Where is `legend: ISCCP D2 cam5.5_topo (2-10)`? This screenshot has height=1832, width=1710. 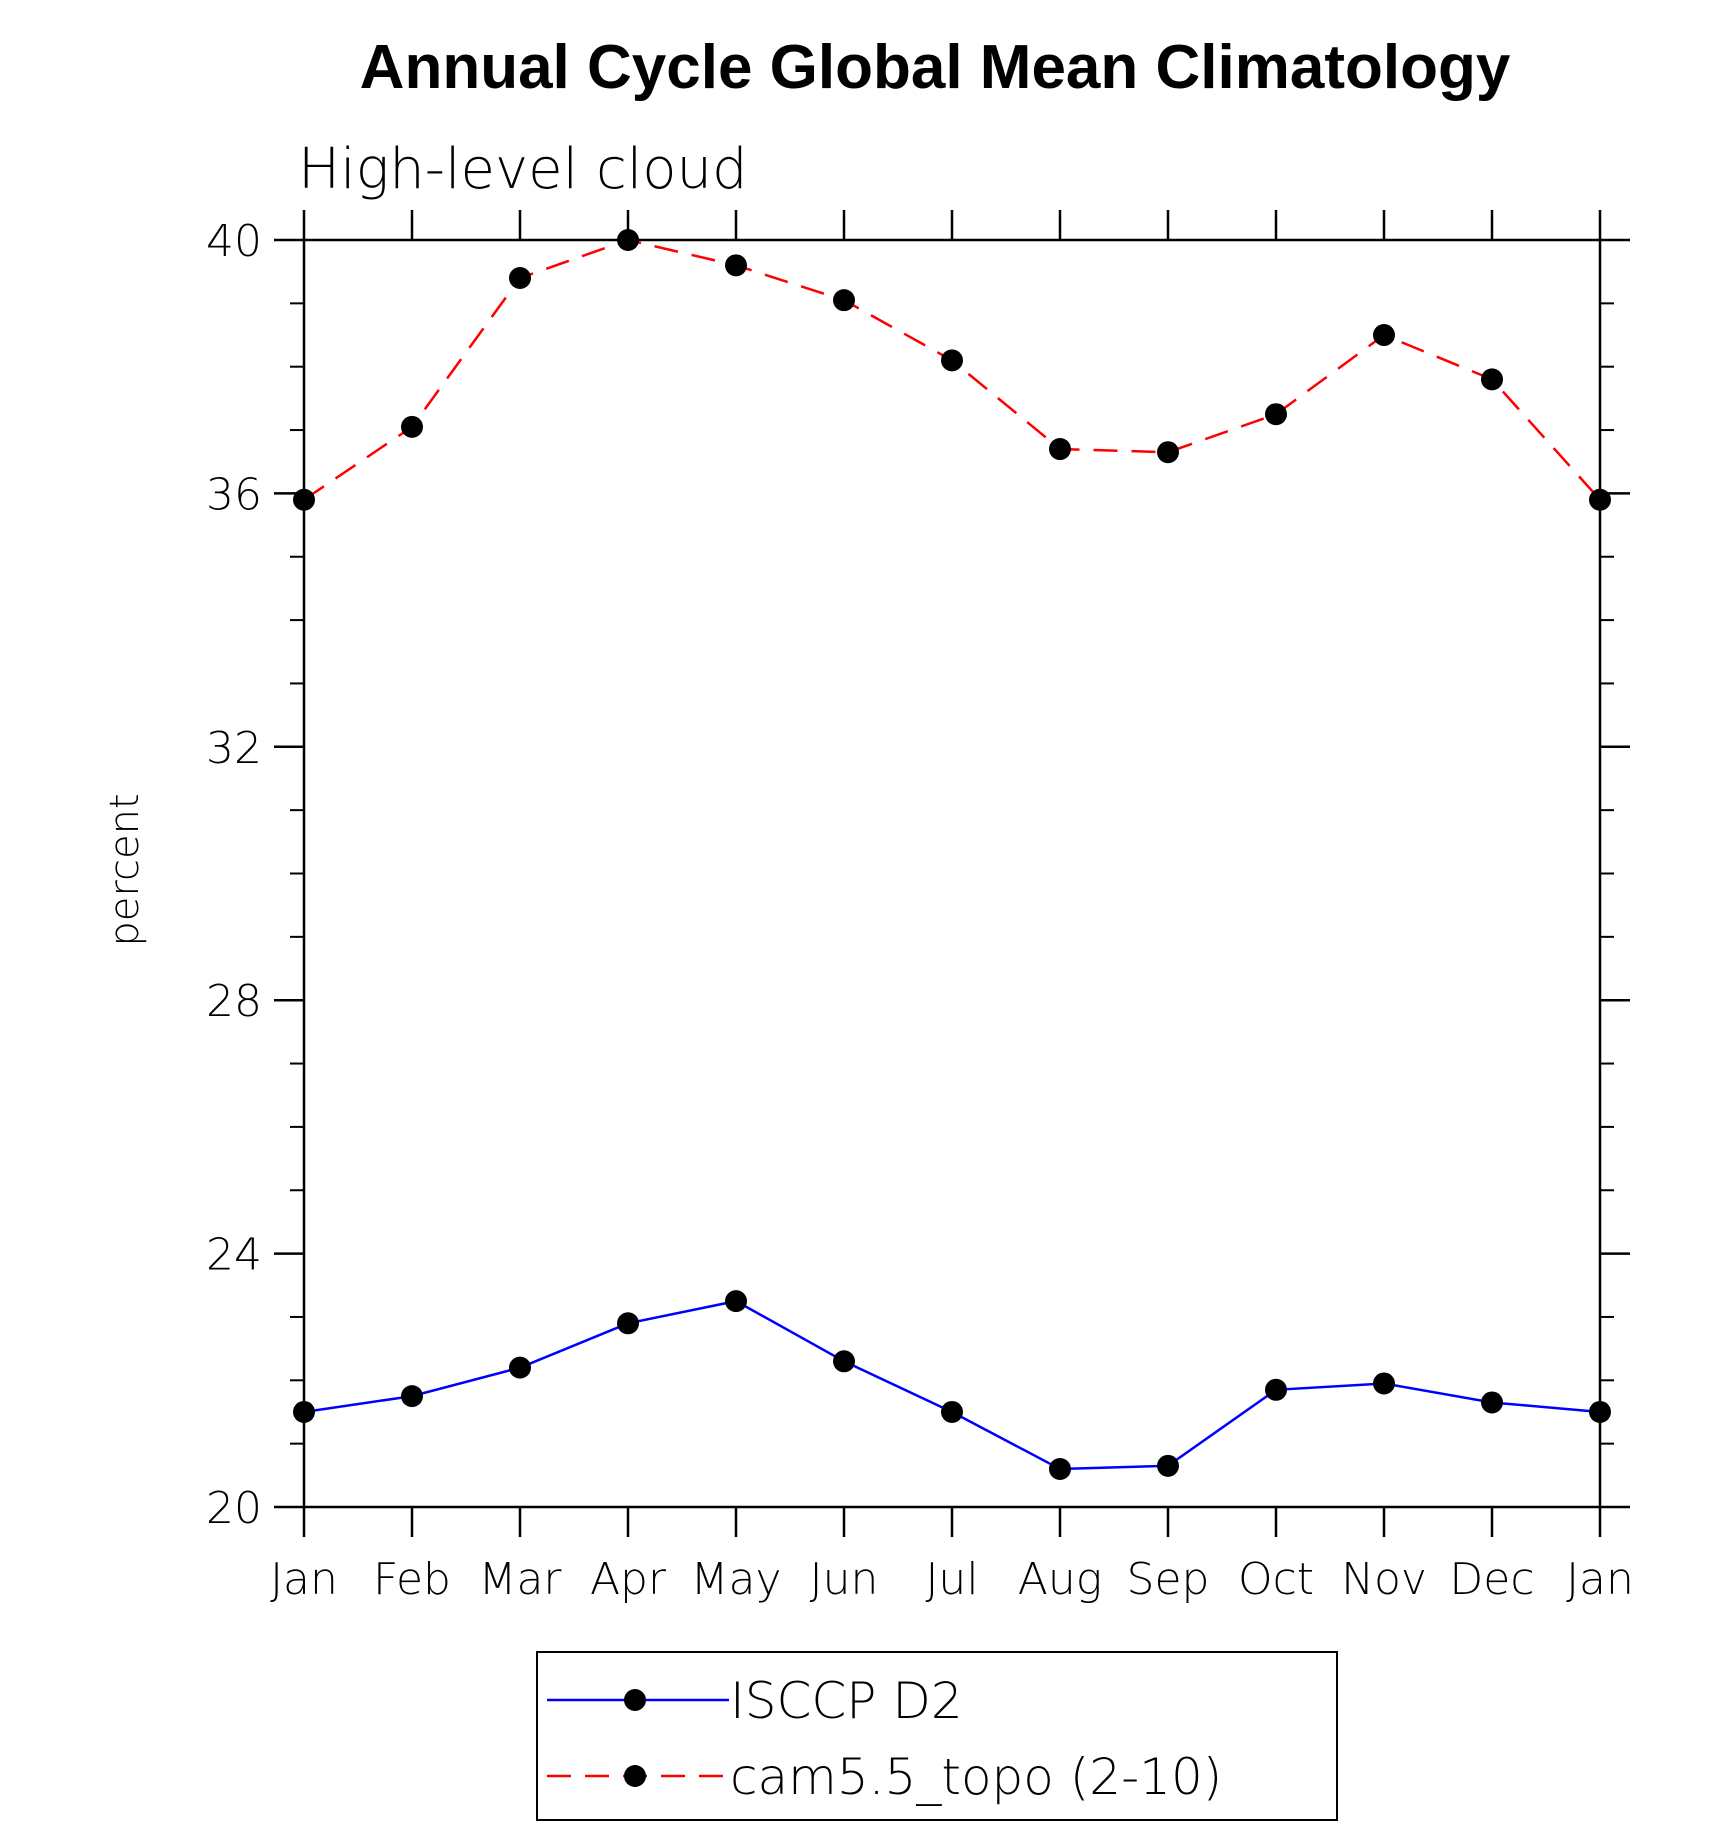
legend: ISCCP D2 cam5.5_topo (2-10) is located at coordinates (937, 1736).